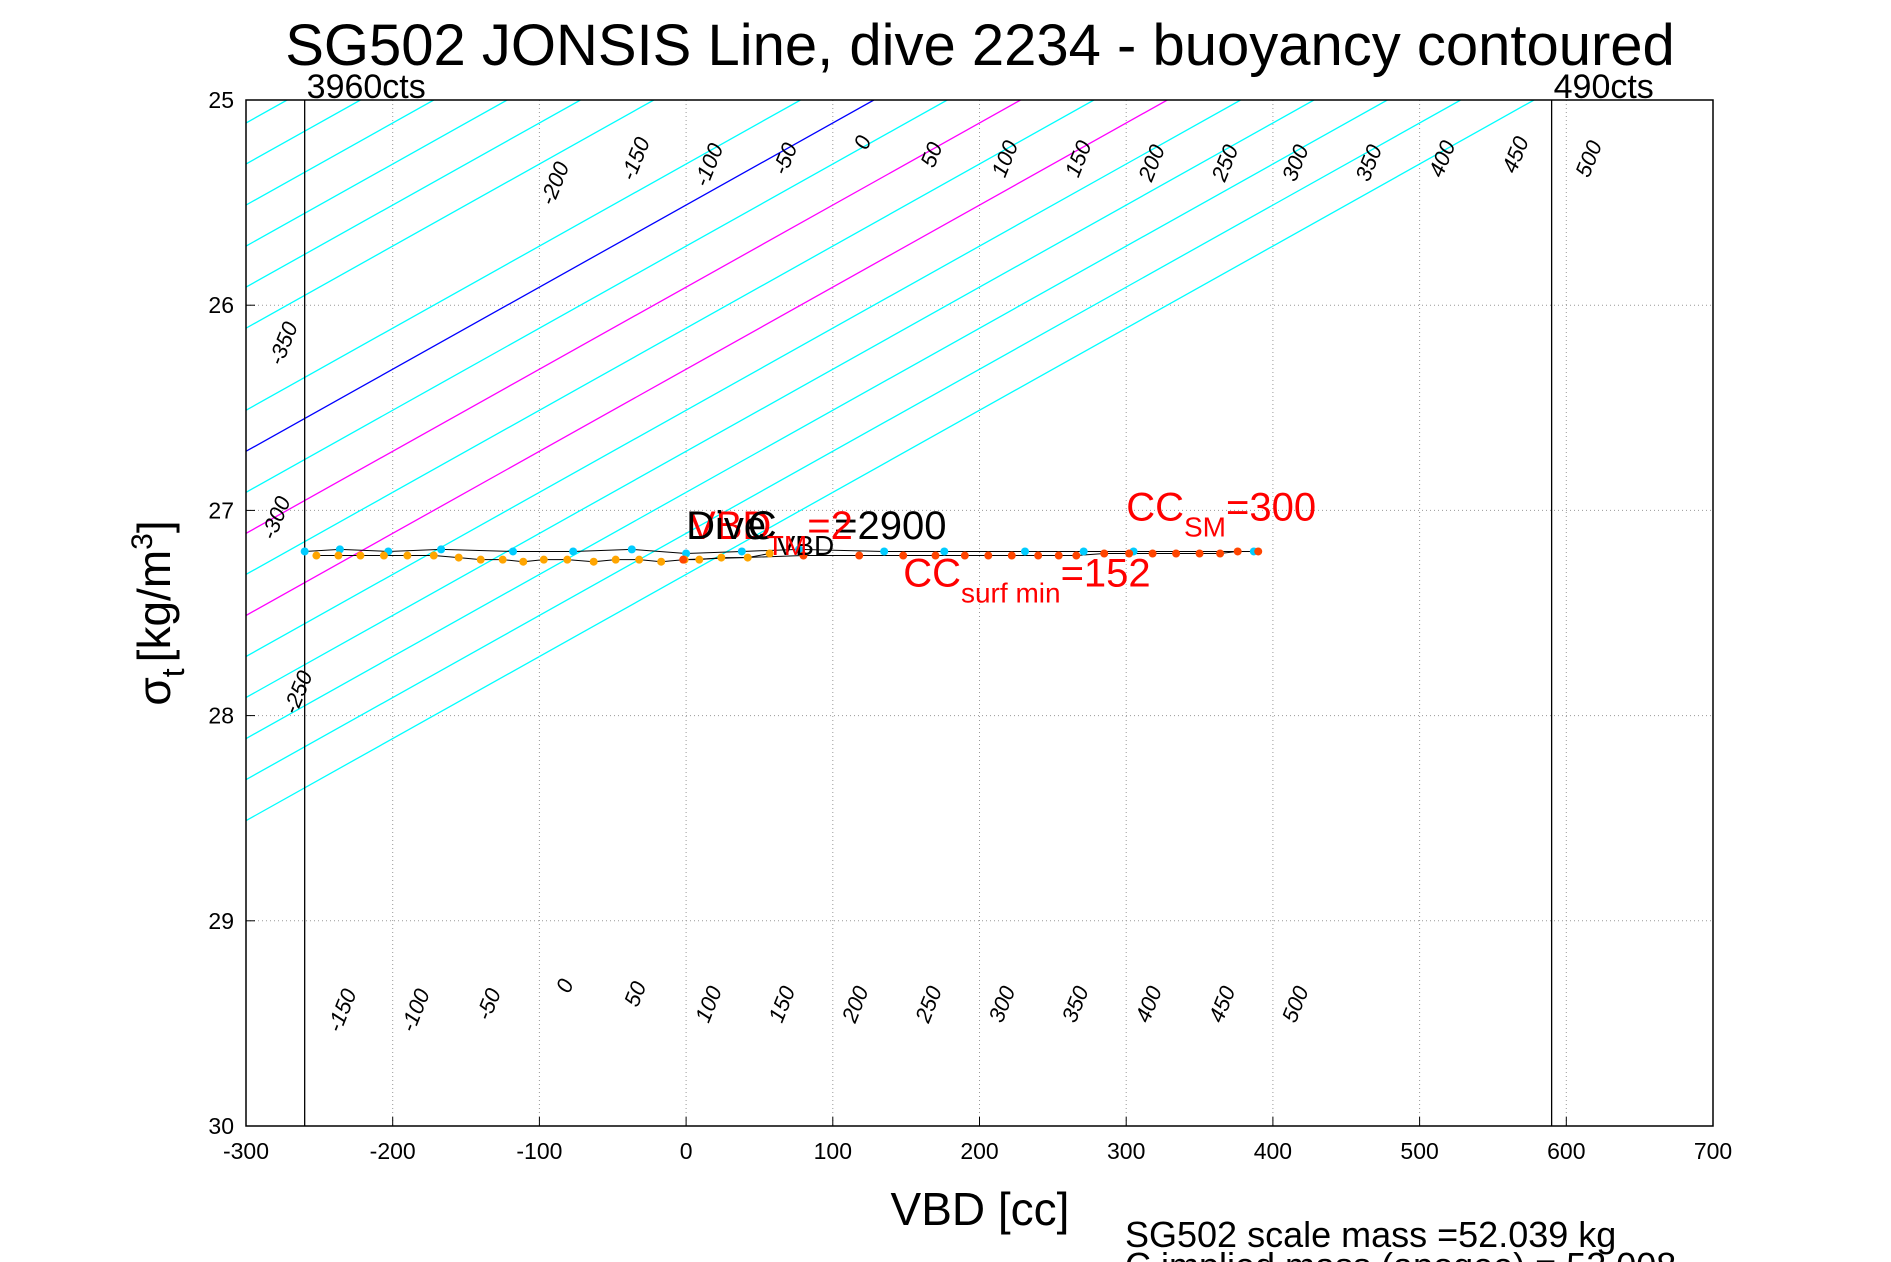 This screenshot has width=1891, height=1262. I want to click on tm-annotation-value: =2, so click(830, 526).